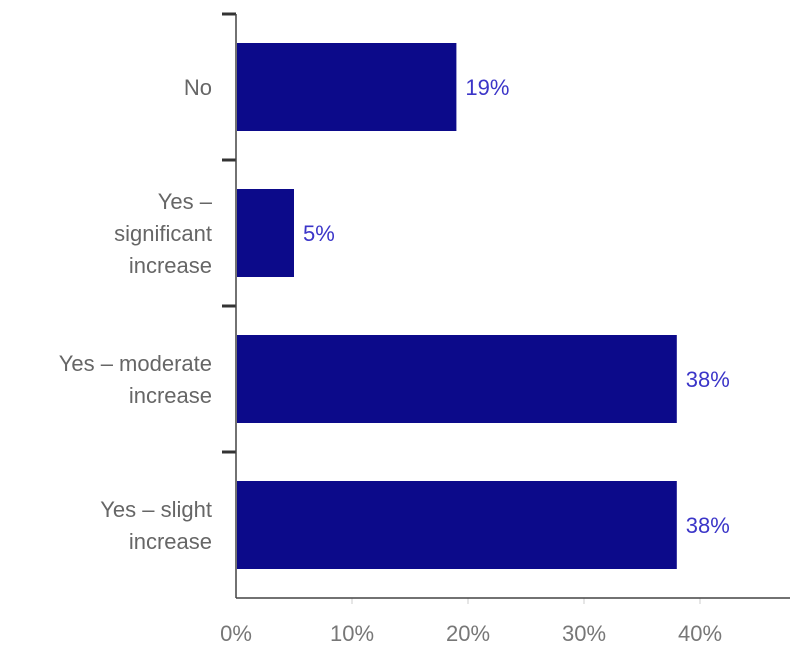 This screenshot has width=790, height=647. Describe the element at coordinates (185, 201) in the screenshot. I see `category-label-line: Yes –` at that location.